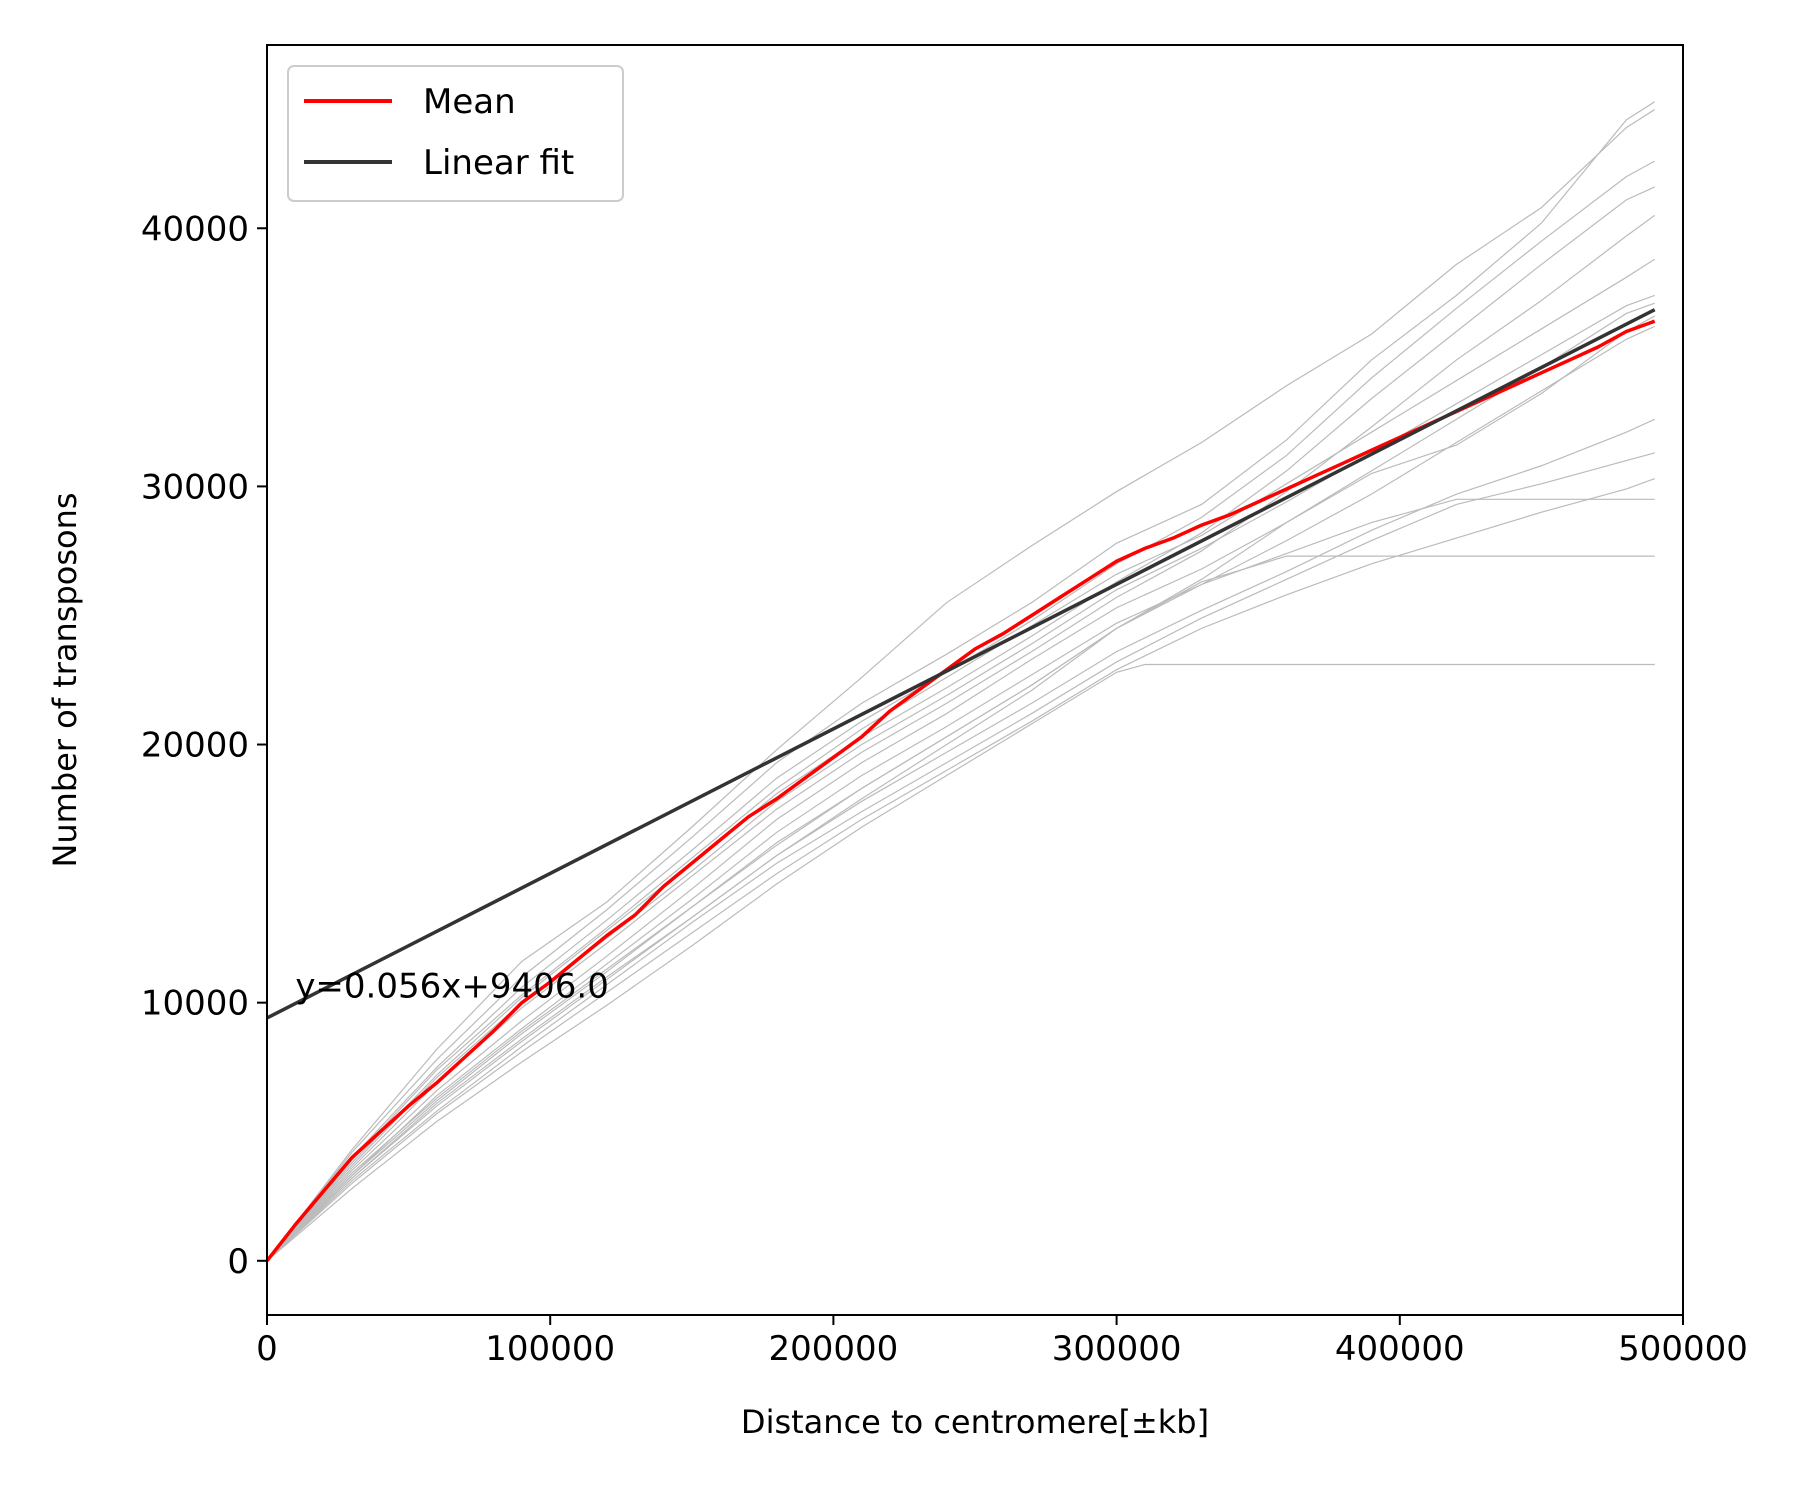 This screenshot has height=1504, width=1800. I want to click on y-tick-label: 40000, so click(195, 229).